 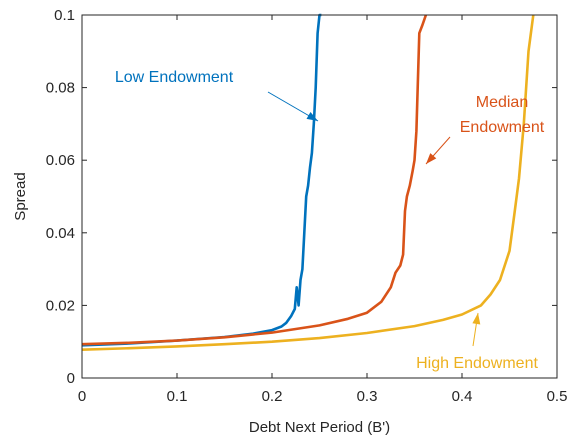 I want to click on y-tick-label: 0.02, so click(x=60, y=305).